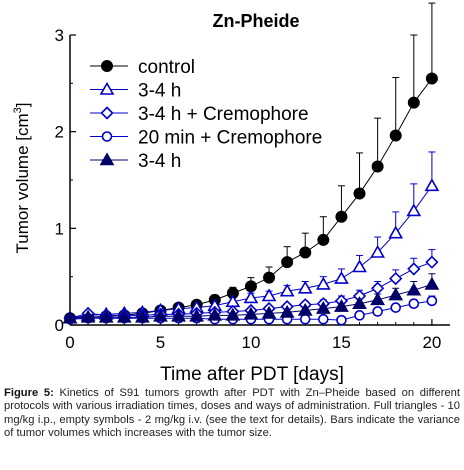  Describe the element at coordinates (230, 138) in the screenshot. I see `legend-label: 20 min + Cremophore` at that location.